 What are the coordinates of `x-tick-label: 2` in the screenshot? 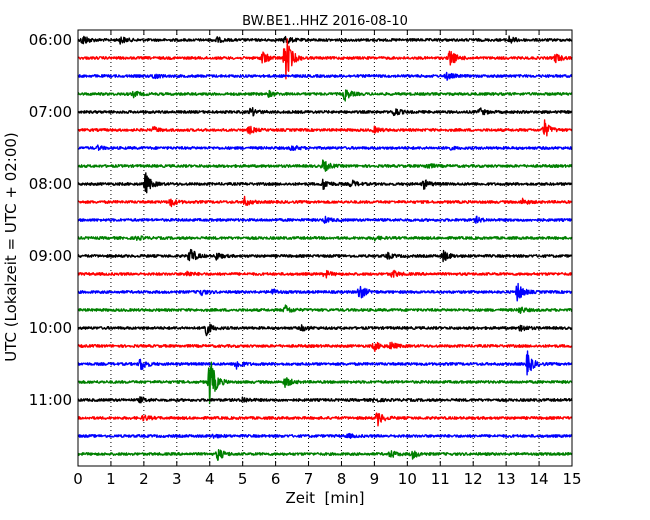 It's located at (144, 479).